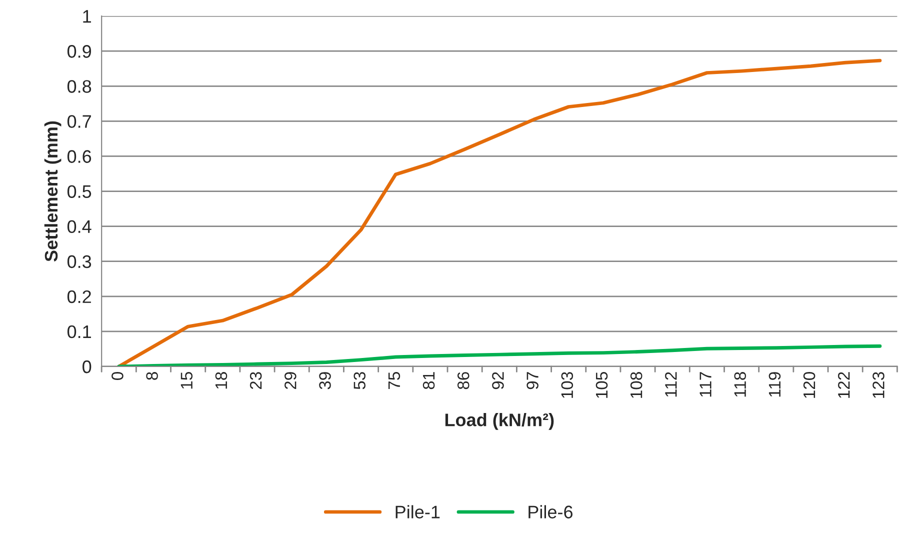 This screenshot has height=535, width=899. Describe the element at coordinates (186, 380) in the screenshot. I see `x-tick-label: 15` at that location.